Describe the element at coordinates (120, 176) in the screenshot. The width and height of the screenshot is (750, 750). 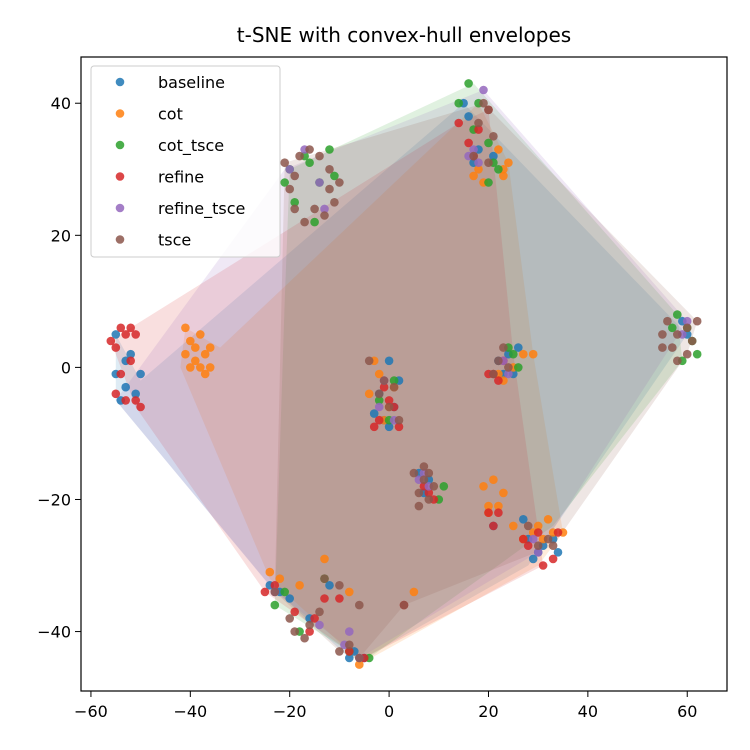
I see `legend-marker-refine` at that location.